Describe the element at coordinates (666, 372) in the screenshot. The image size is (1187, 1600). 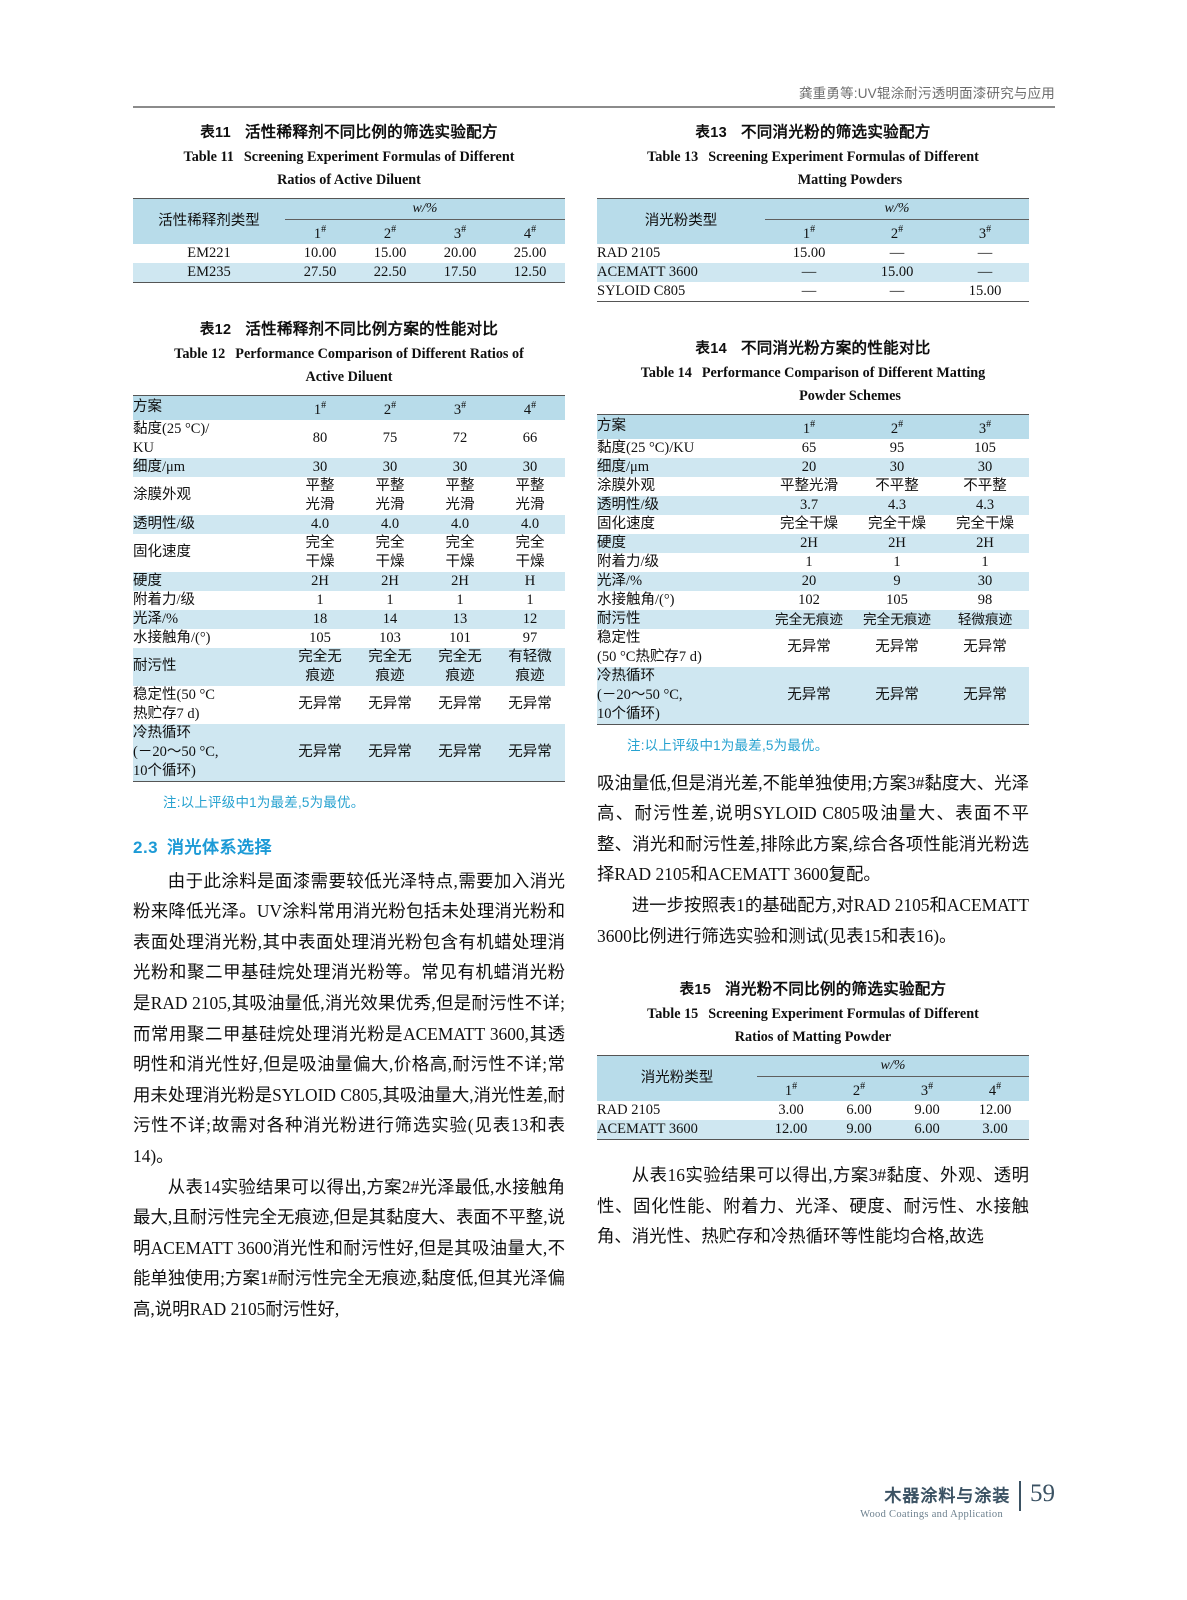
I see `table-14-caption-en-number: Table 14` at that location.